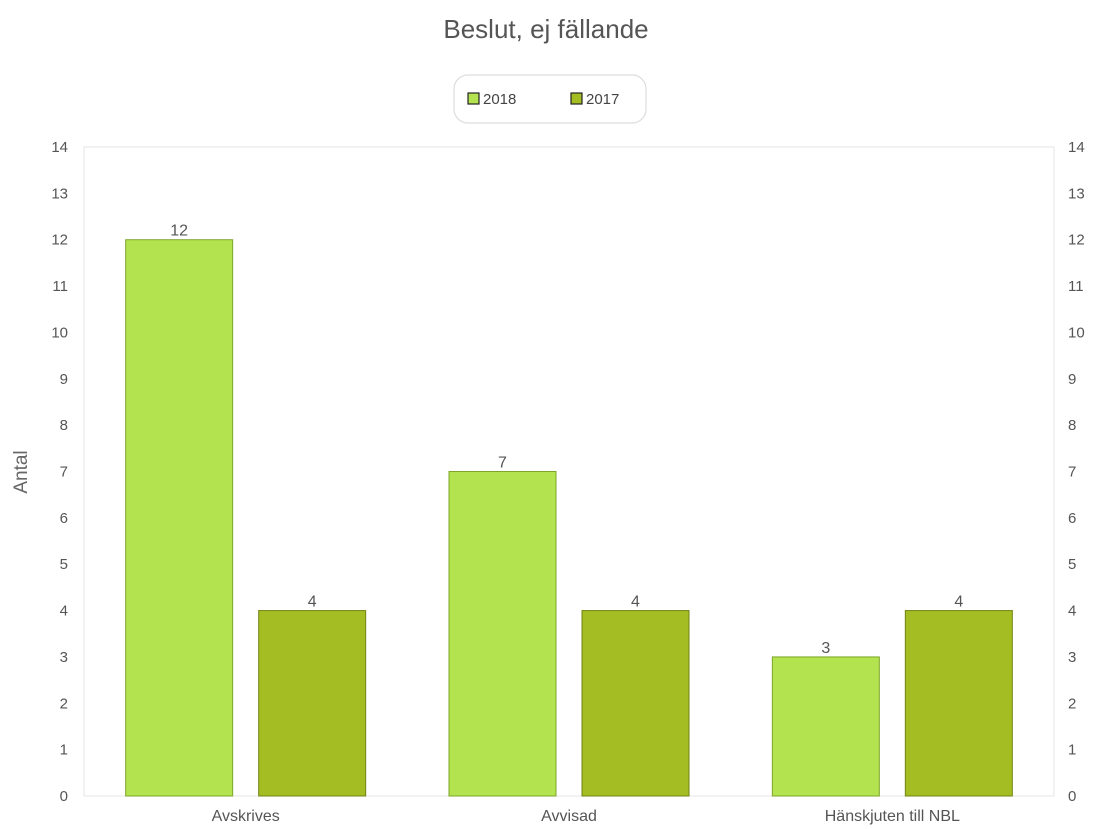 This screenshot has height=829, width=1097. Describe the element at coordinates (64, 379) in the screenshot. I see `y-tick-label-left: 9` at that location.